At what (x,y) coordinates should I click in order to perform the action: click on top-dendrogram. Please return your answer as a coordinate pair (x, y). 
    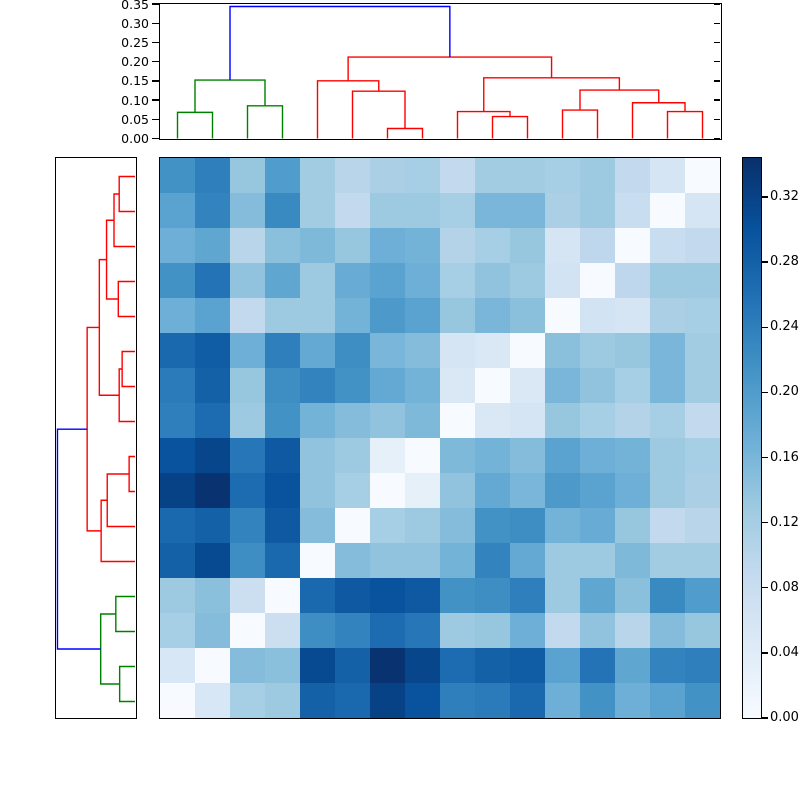
    Looking at the image, I should click on (440, 72).